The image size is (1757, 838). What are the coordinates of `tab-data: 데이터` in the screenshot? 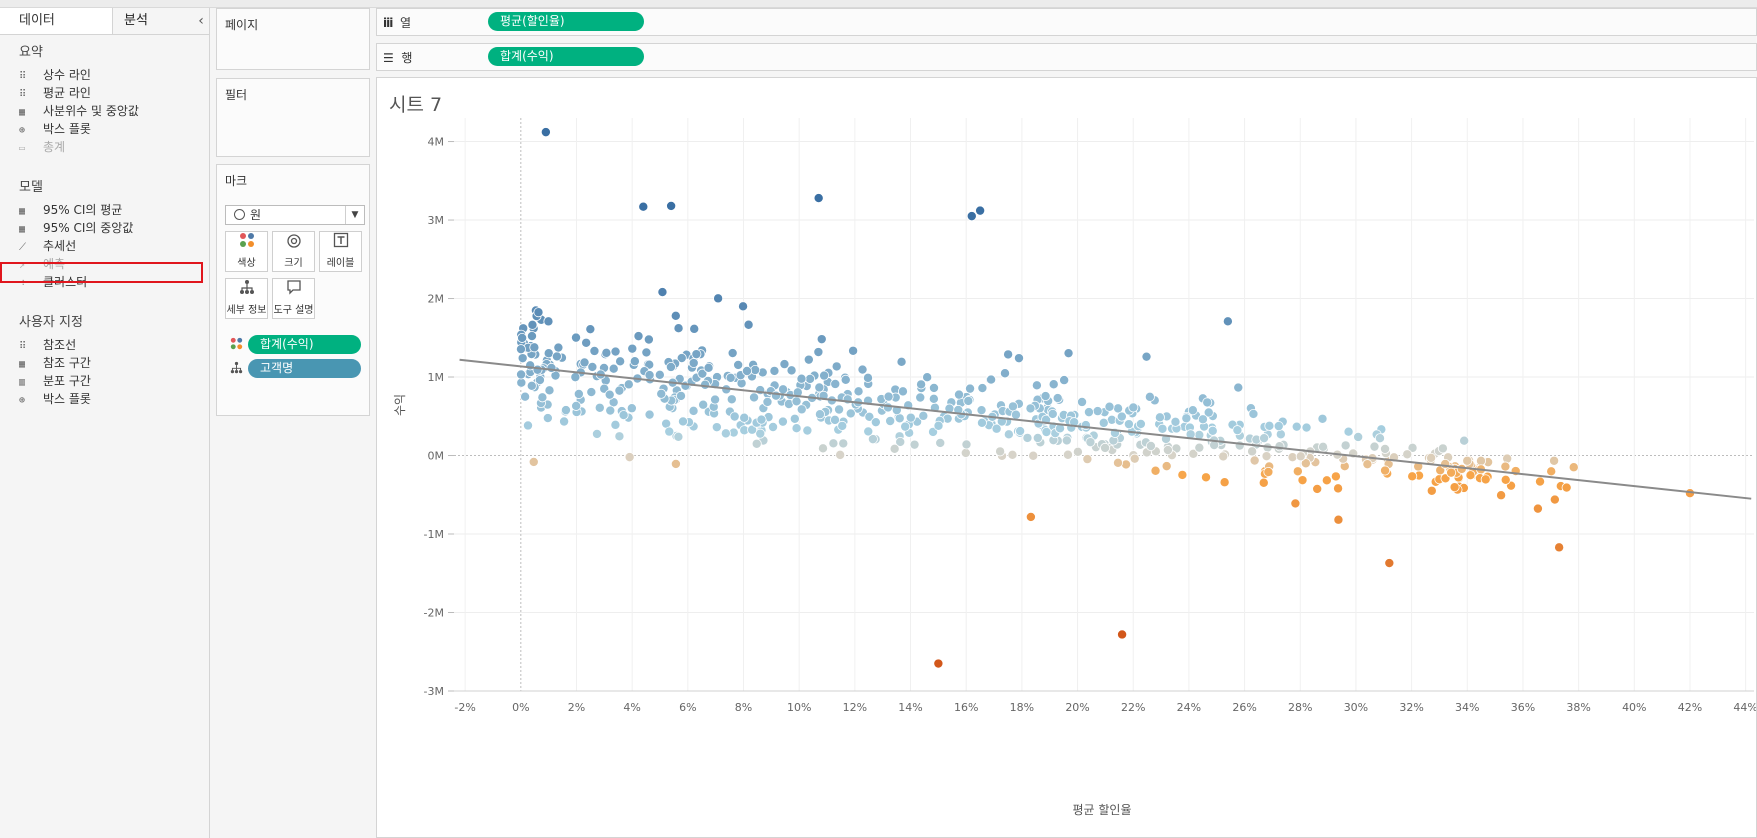 It's located at (56, 21).